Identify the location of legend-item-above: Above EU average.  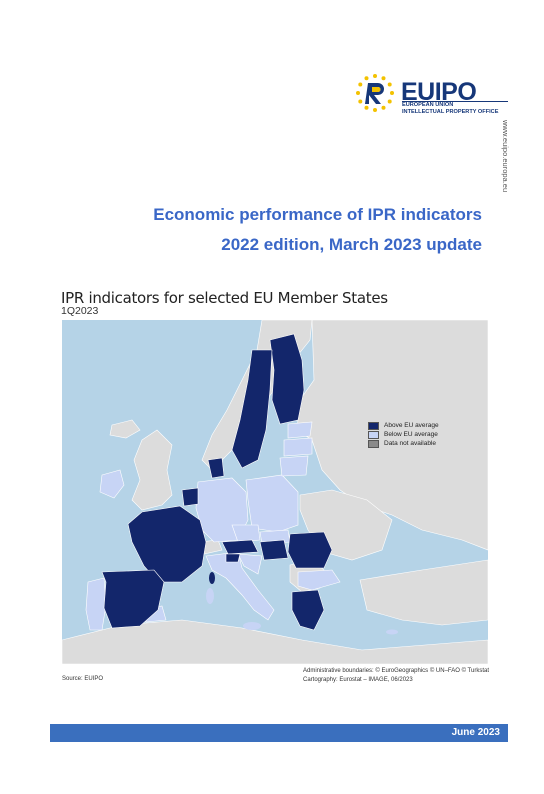
(403, 425).